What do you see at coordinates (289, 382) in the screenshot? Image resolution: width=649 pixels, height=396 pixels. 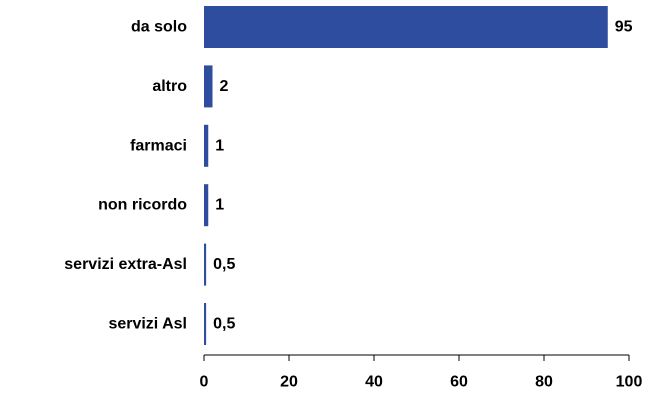 I see `x-tick-label: 20` at bounding box center [289, 382].